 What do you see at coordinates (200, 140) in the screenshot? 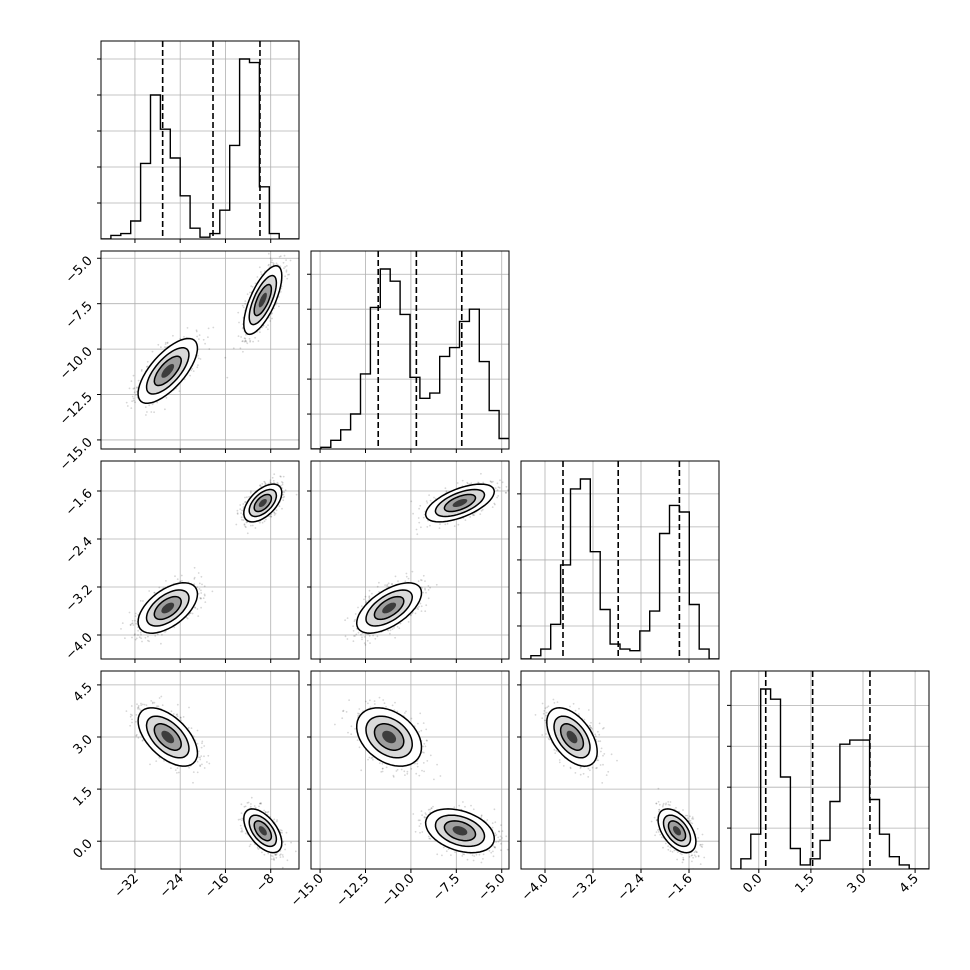
I see `panel-frame` at bounding box center [200, 140].